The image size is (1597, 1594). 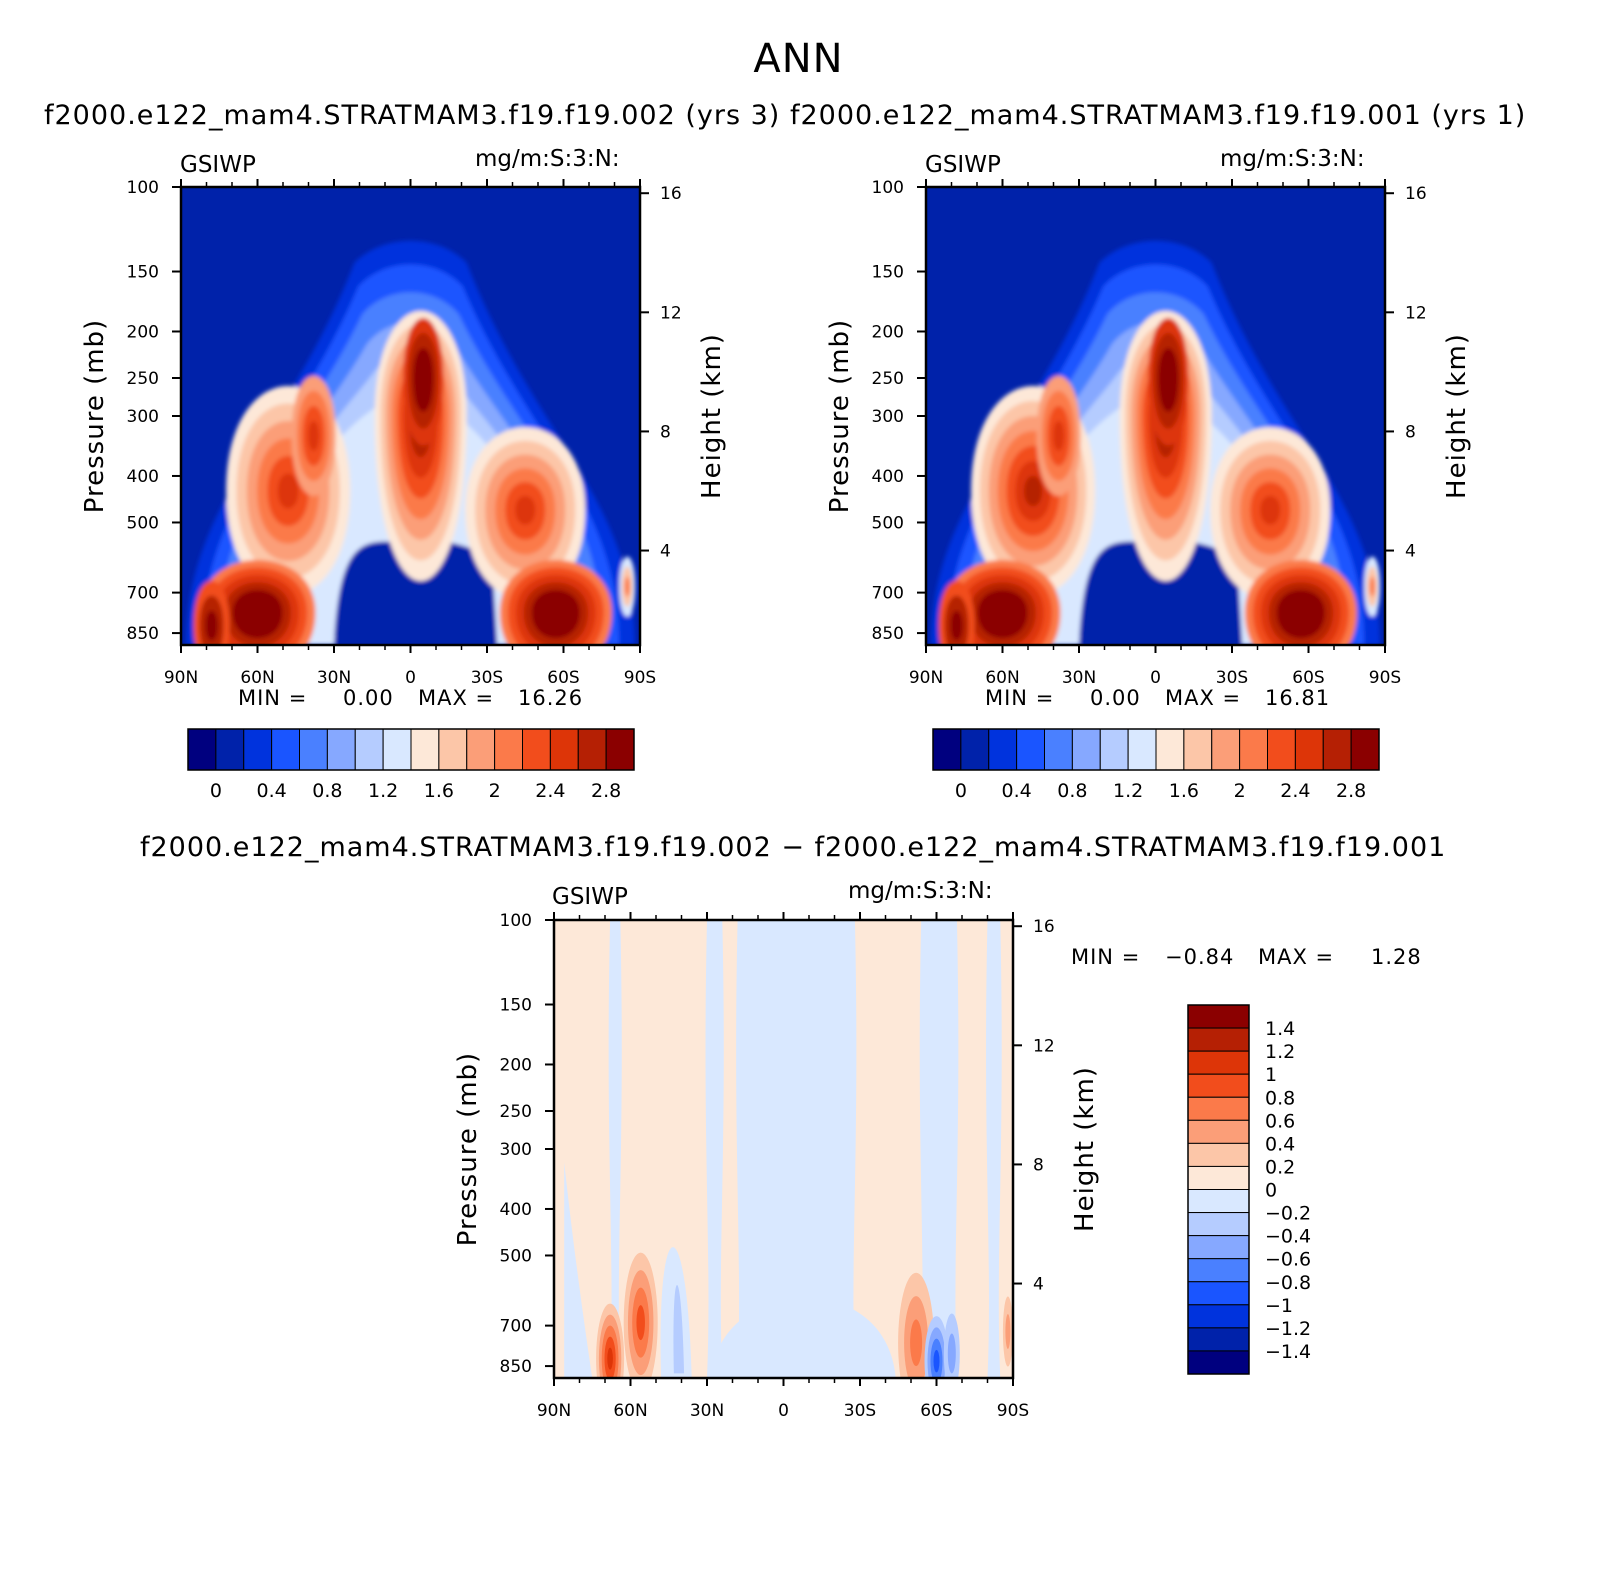 What do you see at coordinates (1280, 1121) in the screenshot?
I see `colorbar-tick-label: 0.6` at bounding box center [1280, 1121].